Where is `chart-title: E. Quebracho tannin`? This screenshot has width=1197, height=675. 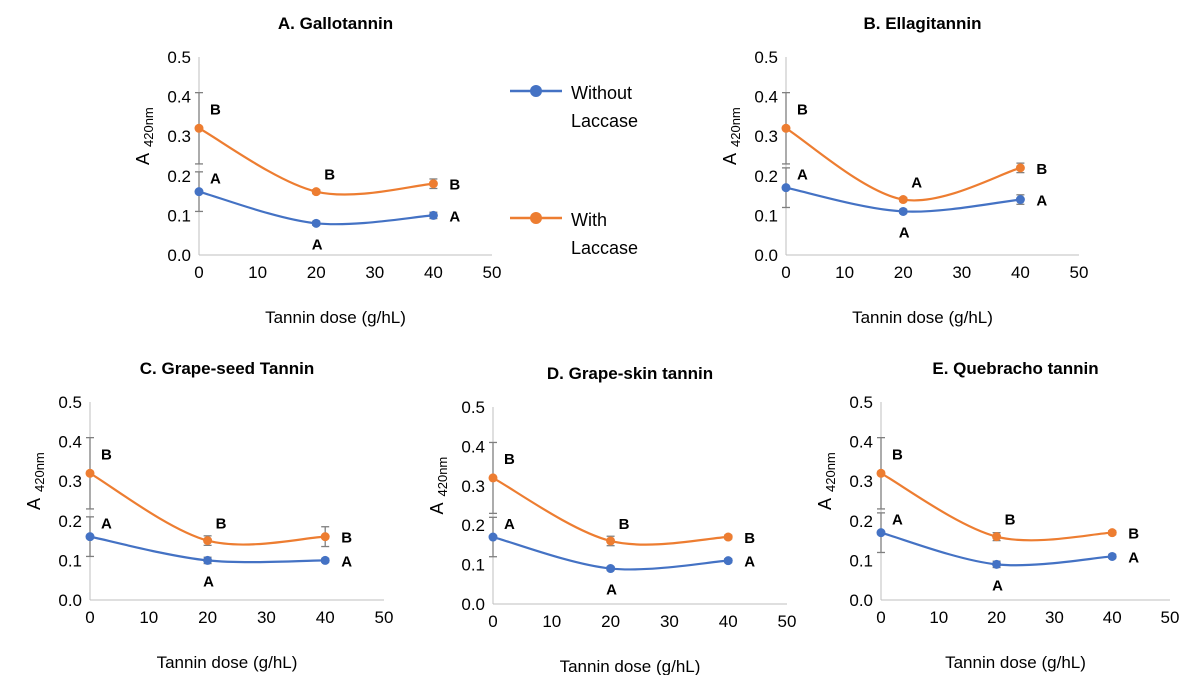 chart-title: E. Quebracho tannin is located at coordinates (1015, 368).